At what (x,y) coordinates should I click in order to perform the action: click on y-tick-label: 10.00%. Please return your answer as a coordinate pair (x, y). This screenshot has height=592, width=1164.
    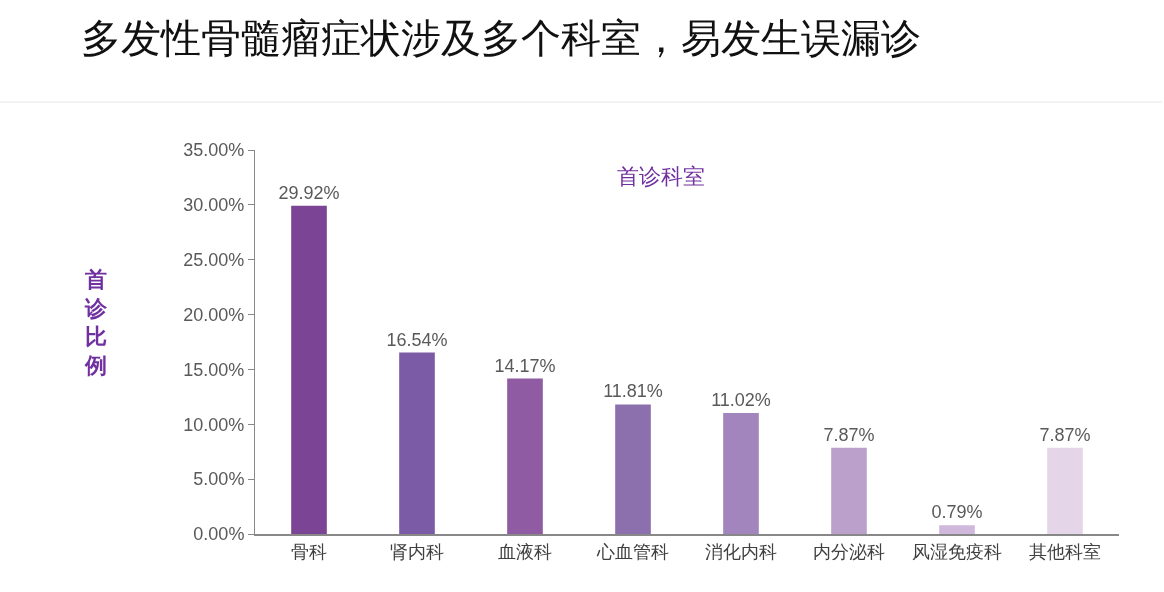
    Looking at the image, I should click on (214, 424).